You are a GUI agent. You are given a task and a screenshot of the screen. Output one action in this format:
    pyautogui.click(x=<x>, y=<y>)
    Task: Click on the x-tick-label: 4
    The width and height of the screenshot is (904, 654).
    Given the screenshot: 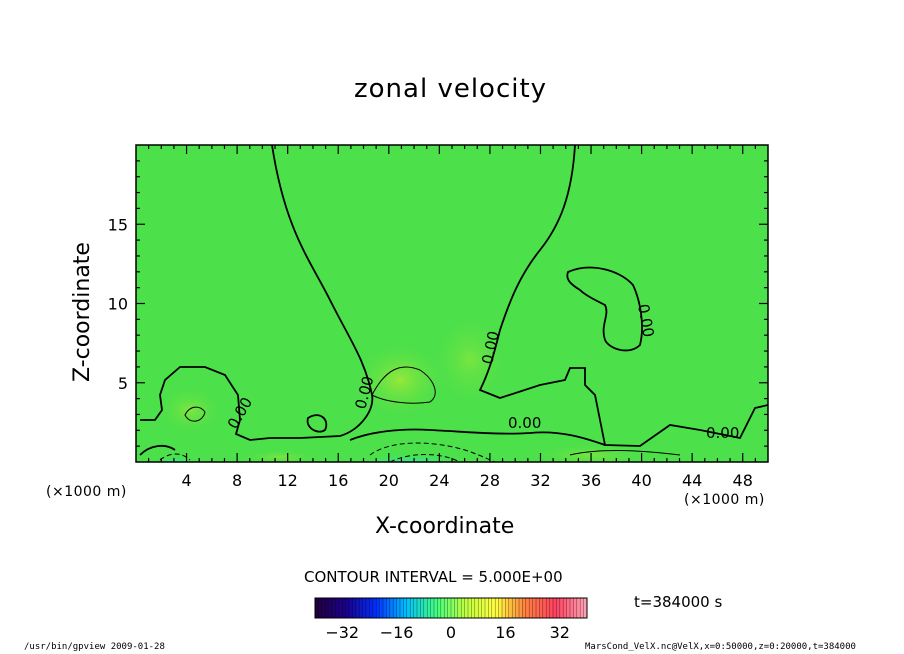 What is the action you would take?
    pyautogui.click(x=186, y=480)
    